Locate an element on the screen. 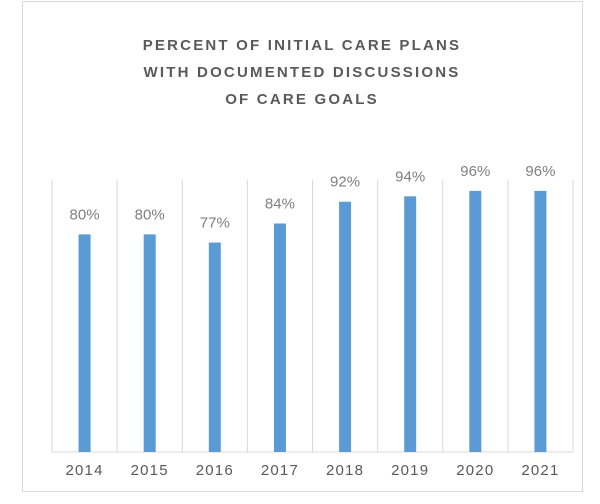 This screenshot has width=600, height=504. x-tick-label: 2015 is located at coordinates (150, 470).